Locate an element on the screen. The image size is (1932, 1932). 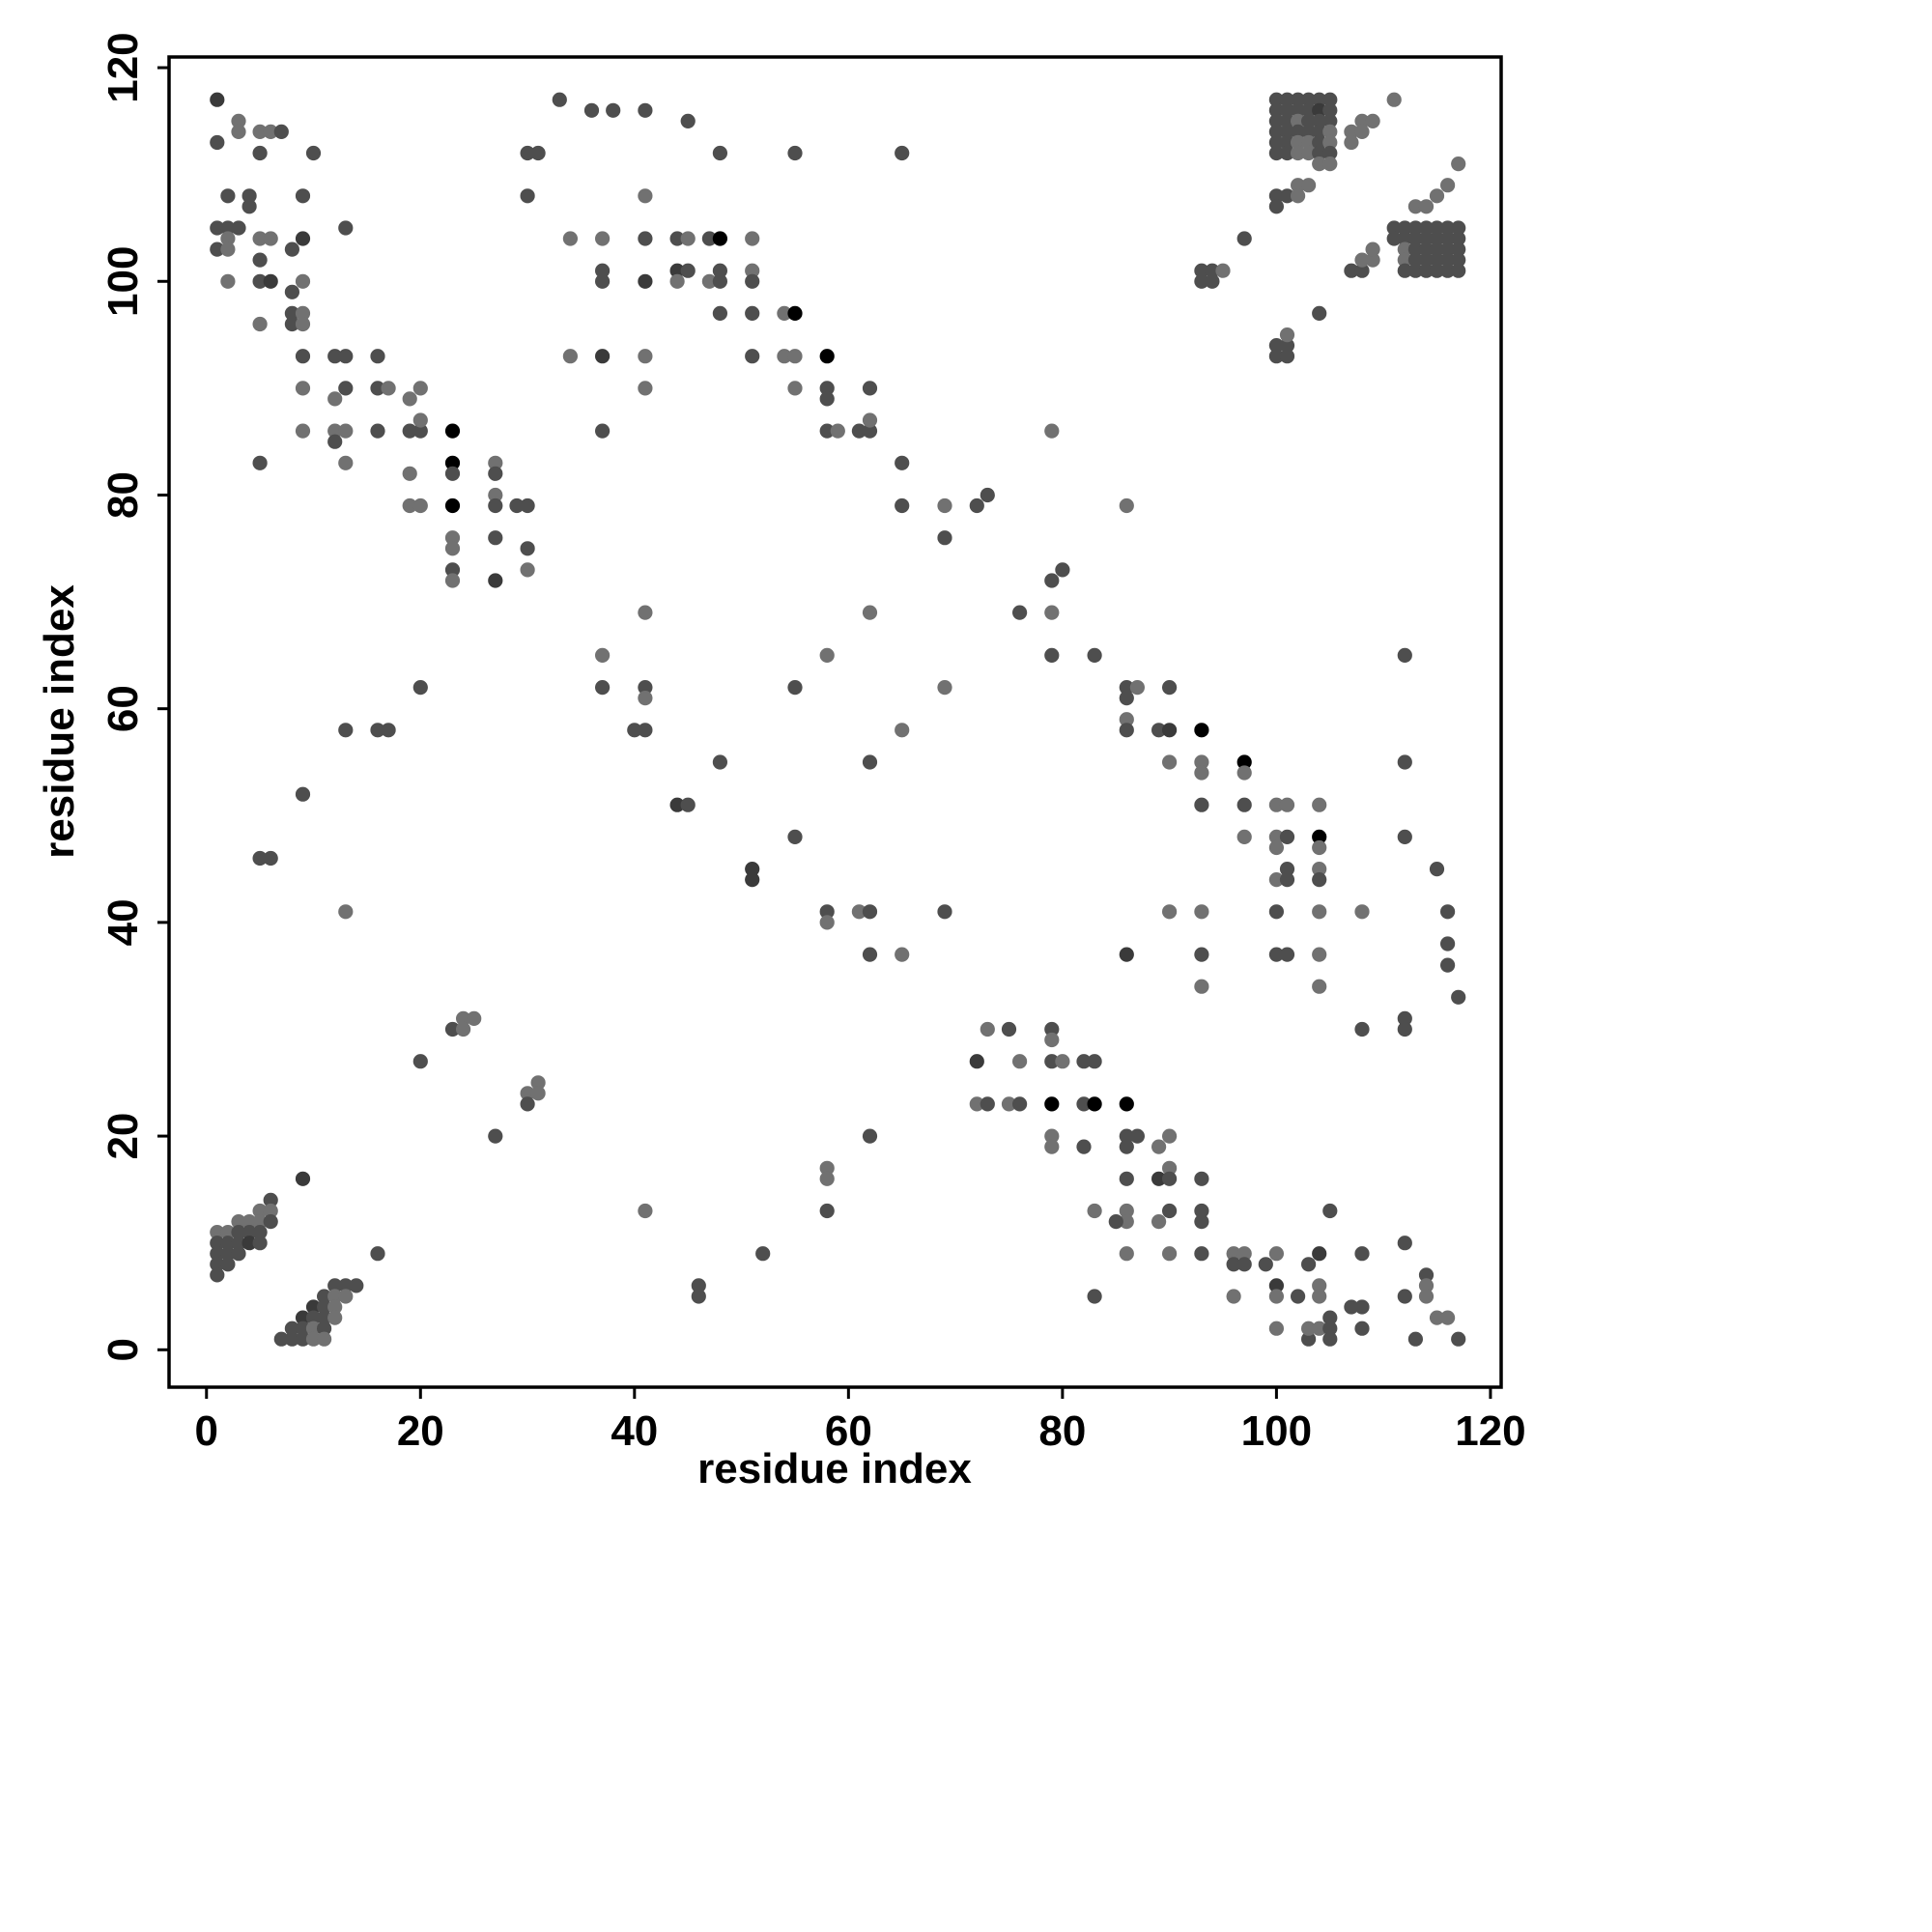
y-tick-label: 0 is located at coordinates (123, 1349).